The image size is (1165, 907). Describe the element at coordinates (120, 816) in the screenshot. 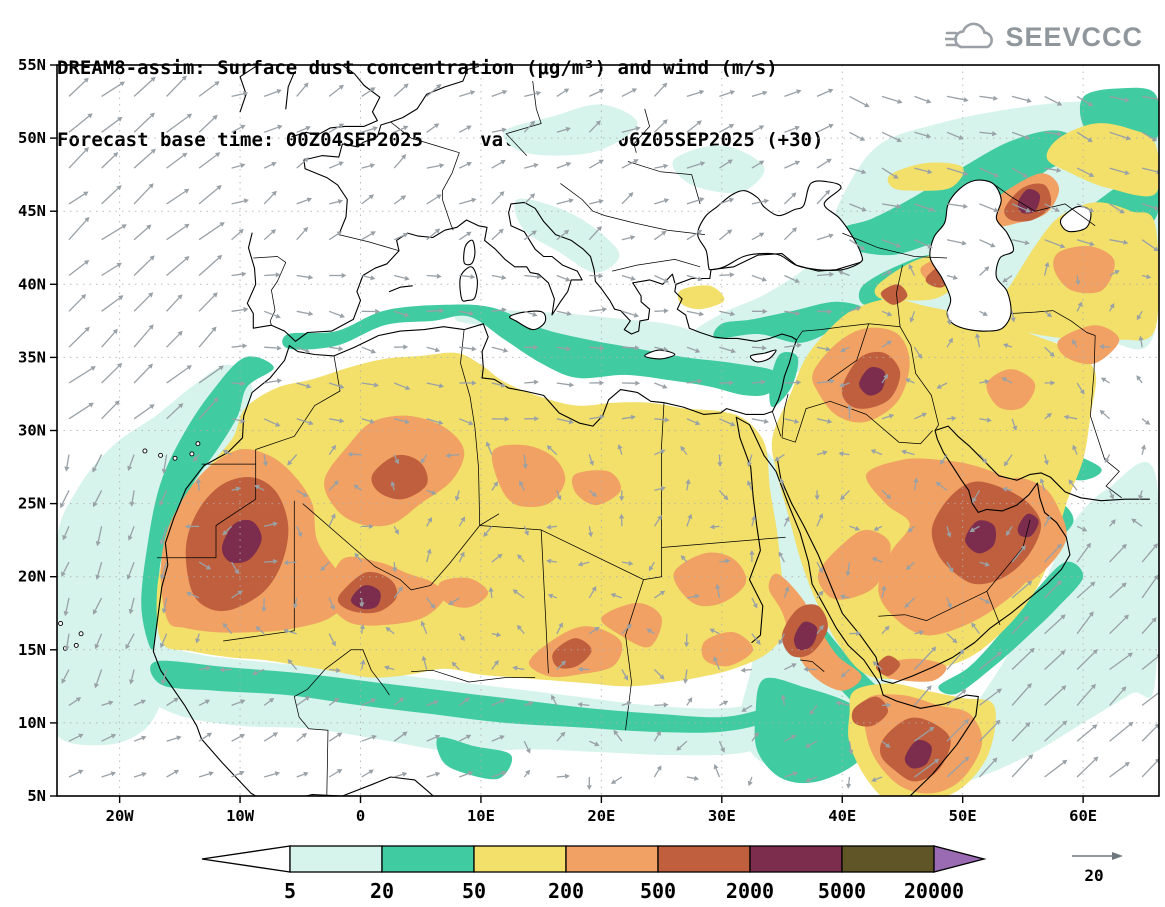

I see `x-tick-label: 20W` at that location.